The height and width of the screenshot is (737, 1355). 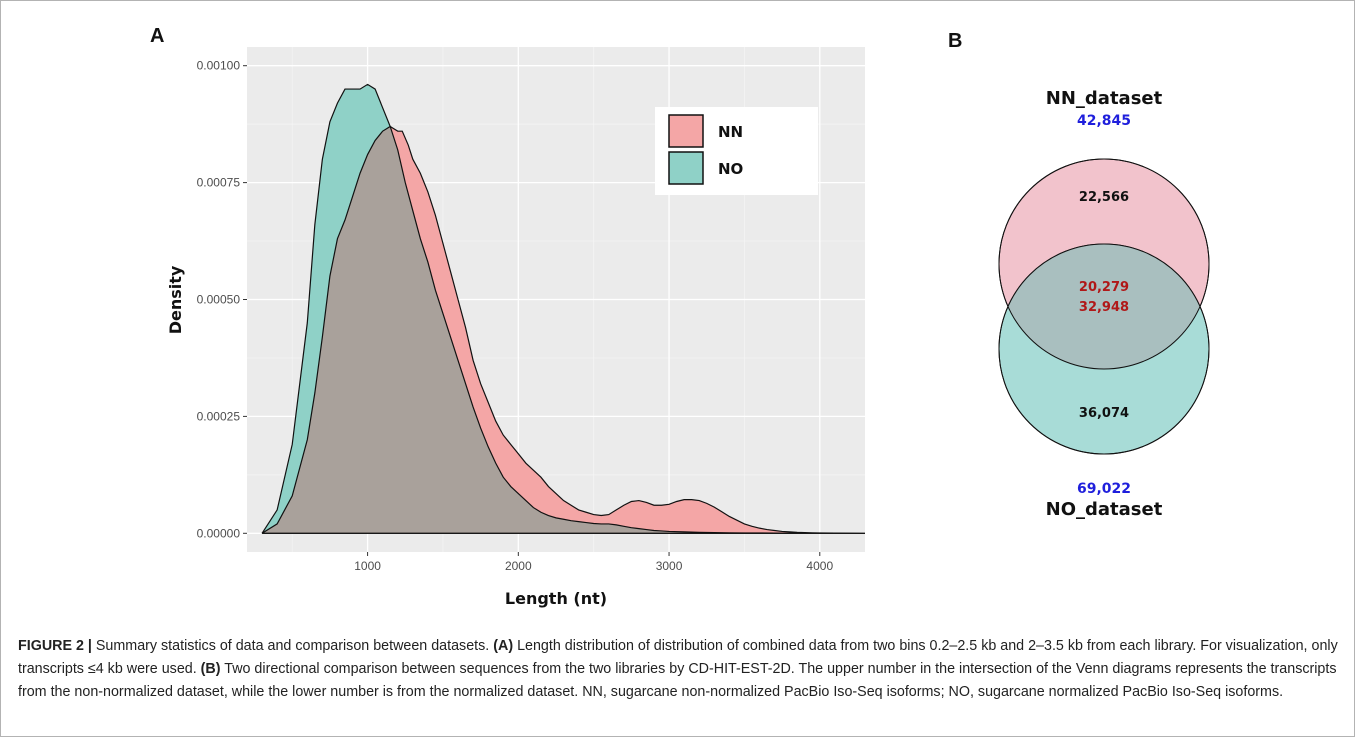 I want to click on venn-intersection, so click(x=1104, y=306).